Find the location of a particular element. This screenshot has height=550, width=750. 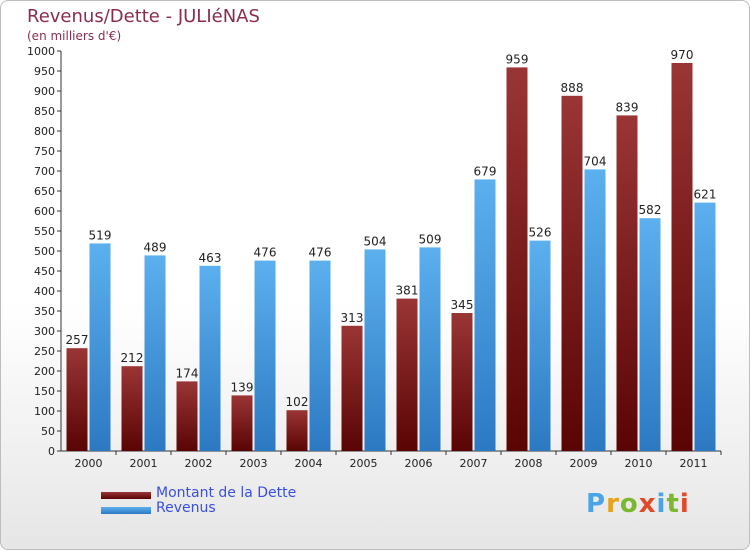

x-tick-label: 2000 is located at coordinates (89, 463).